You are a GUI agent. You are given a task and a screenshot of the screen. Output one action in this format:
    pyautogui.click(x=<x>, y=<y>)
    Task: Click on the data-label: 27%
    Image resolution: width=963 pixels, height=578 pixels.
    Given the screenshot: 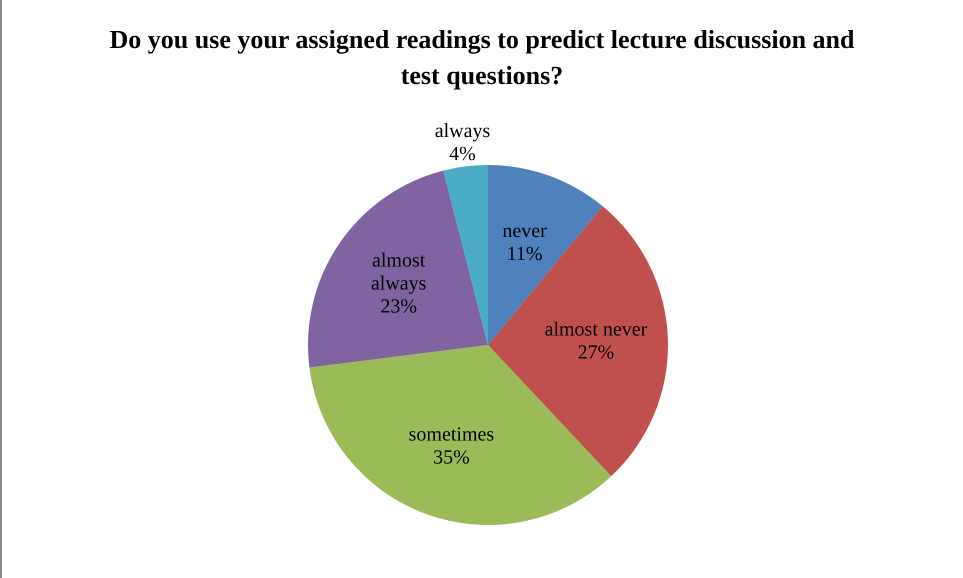 What is the action you would take?
    pyautogui.click(x=596, y=352)
    